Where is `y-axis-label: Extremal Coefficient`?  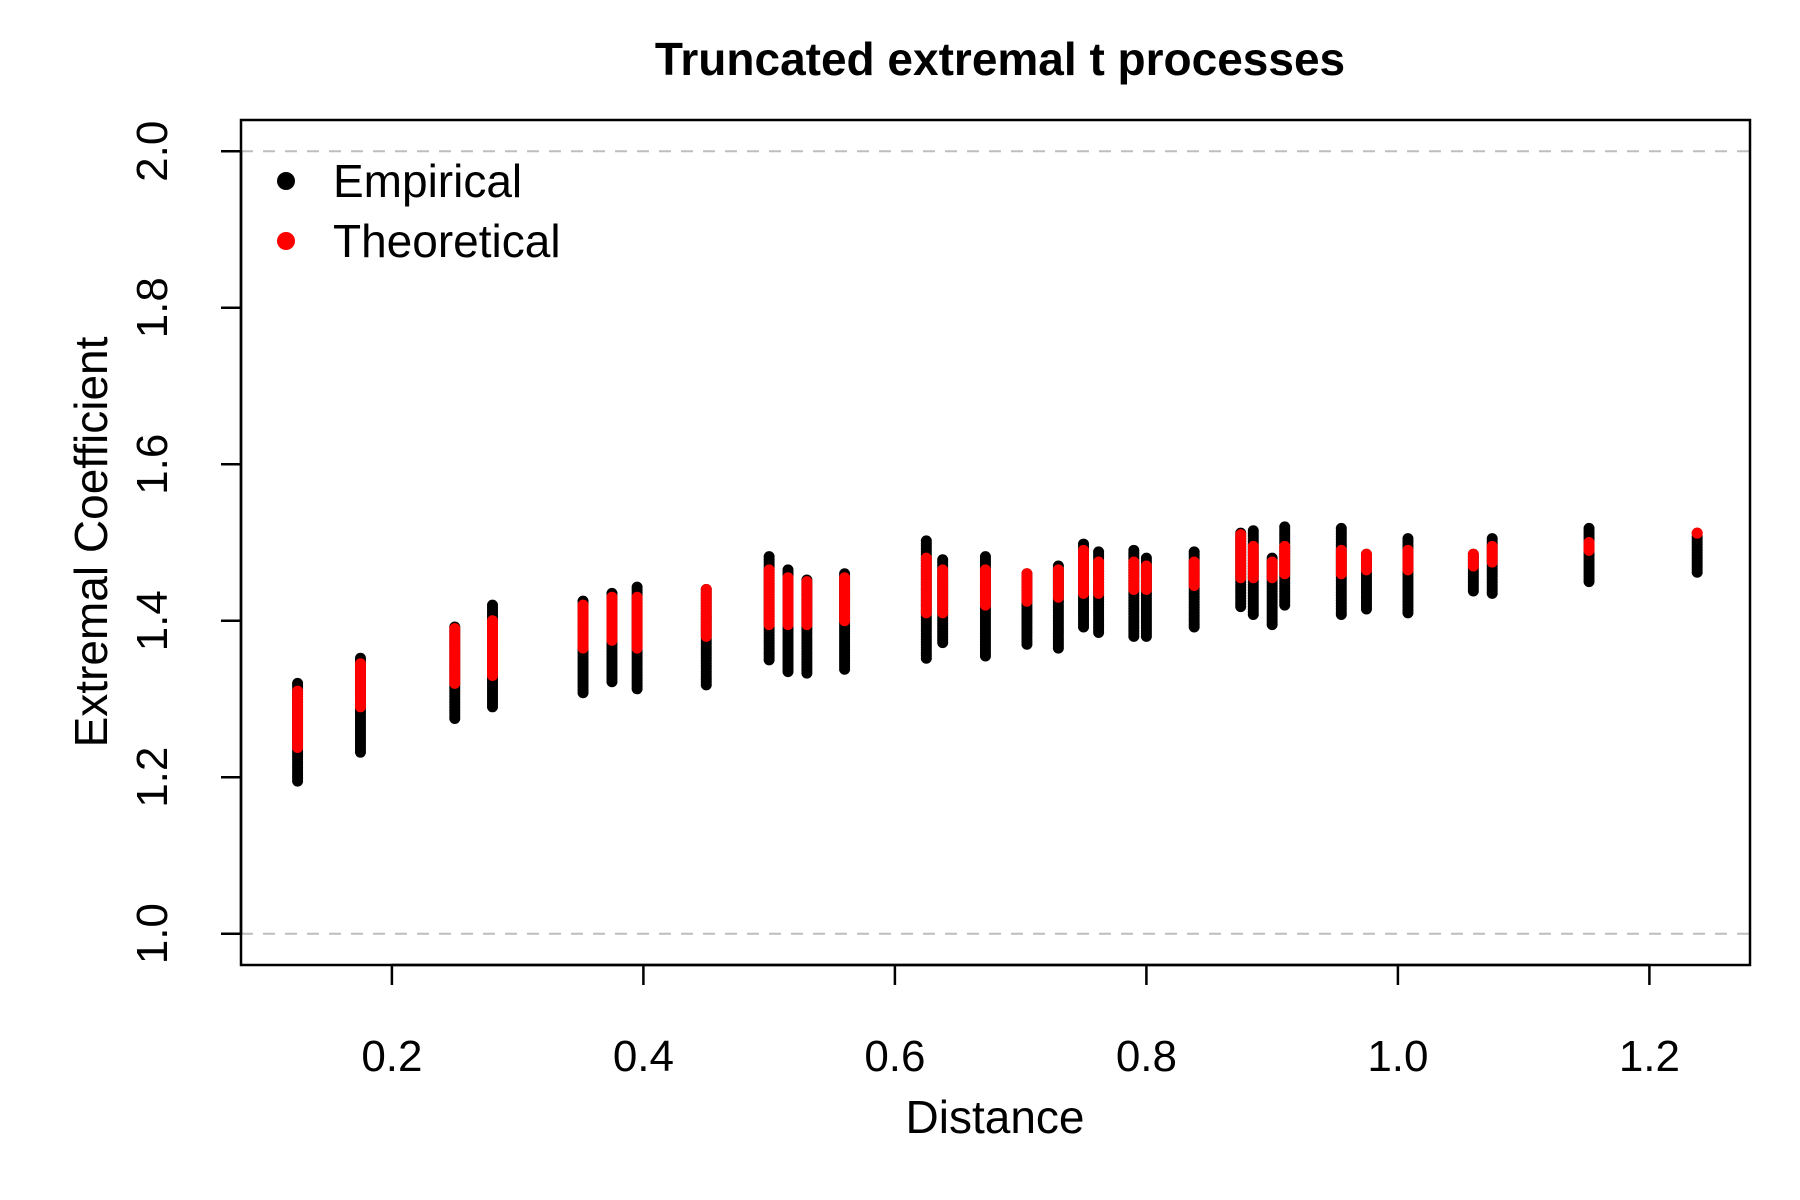 y-axis-label: Extremal Coefficient is located at coordinates (91, 541).